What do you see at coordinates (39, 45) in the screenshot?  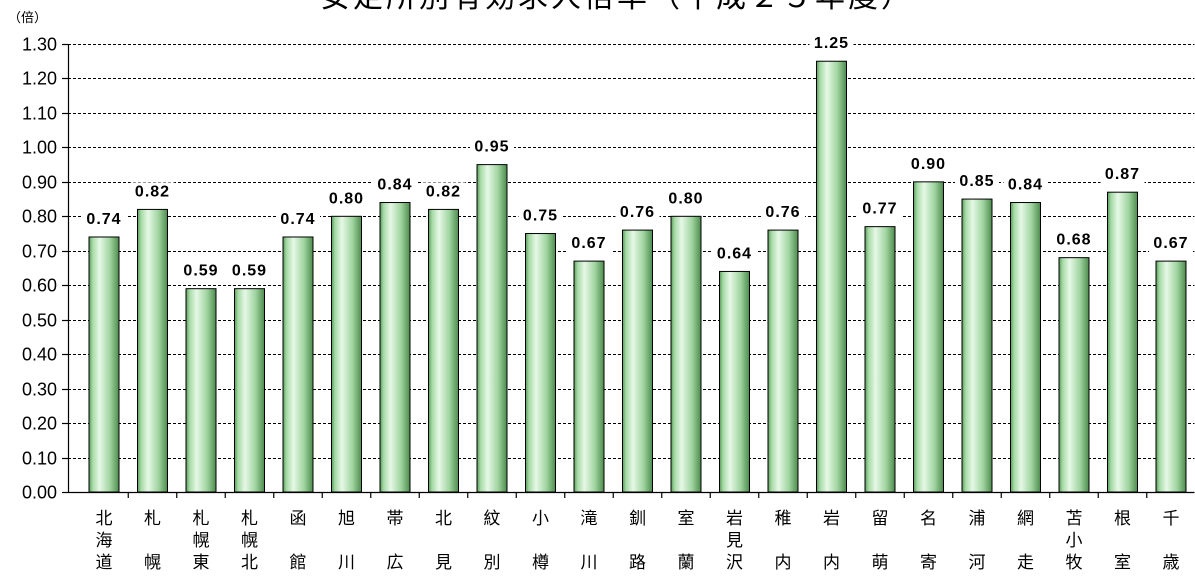 I see `y-tick-label: 1.30` at bounding box center [39, 45].